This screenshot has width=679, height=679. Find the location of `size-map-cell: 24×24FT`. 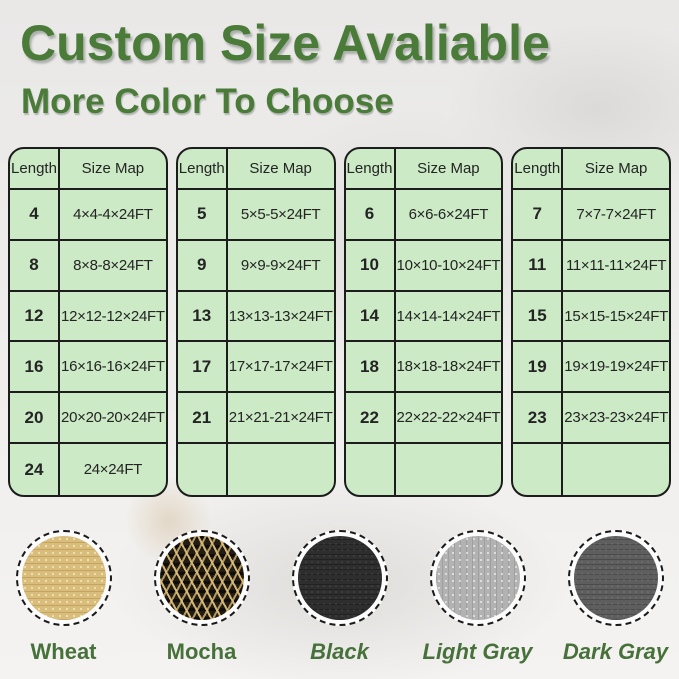

size-map-cell: 24×24FT is located at coordinates (113, 470).